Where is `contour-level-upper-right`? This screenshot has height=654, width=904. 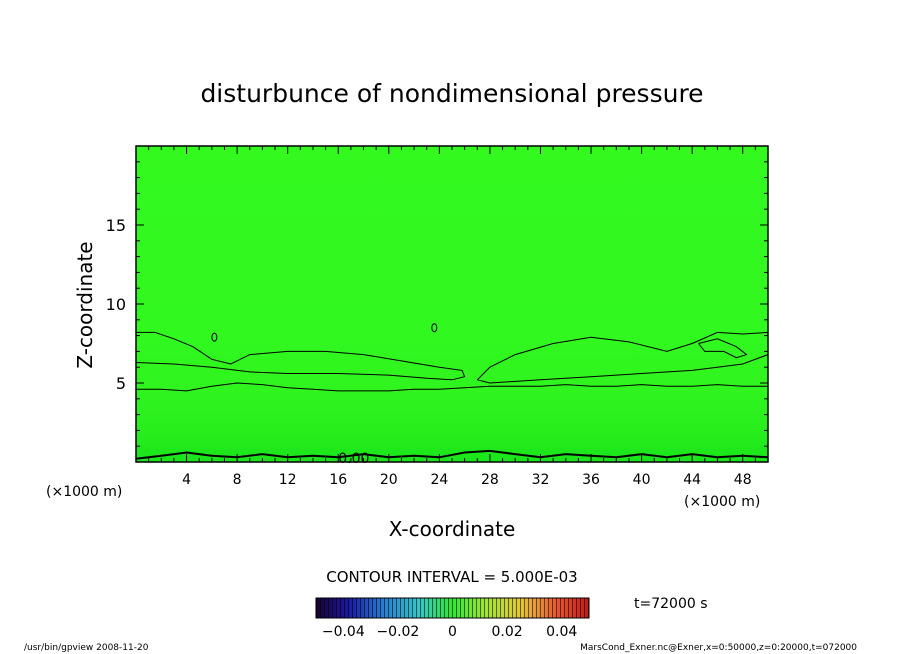
contour-level-upper-right is located at coordinates (622, 357).